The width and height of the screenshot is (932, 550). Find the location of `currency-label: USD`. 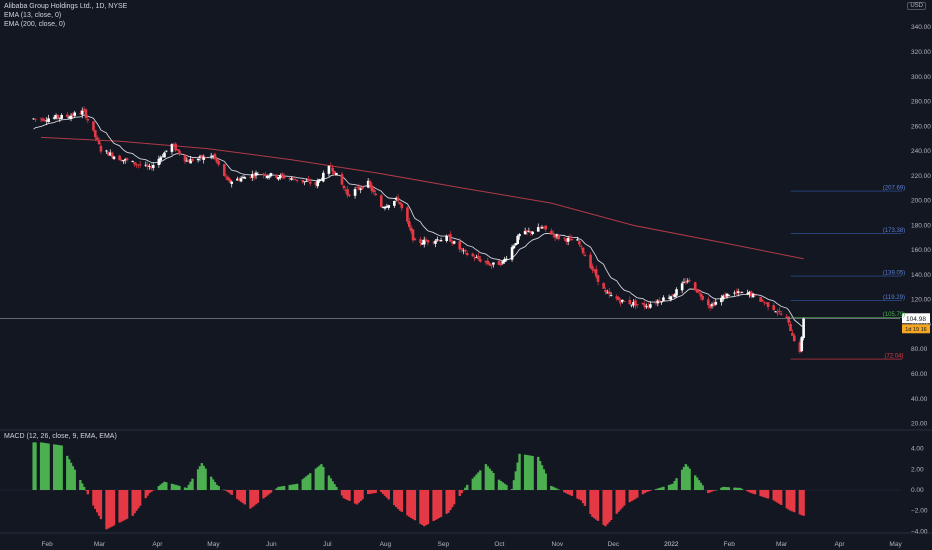

currency-label: USD is located at coordinates (916, 6).